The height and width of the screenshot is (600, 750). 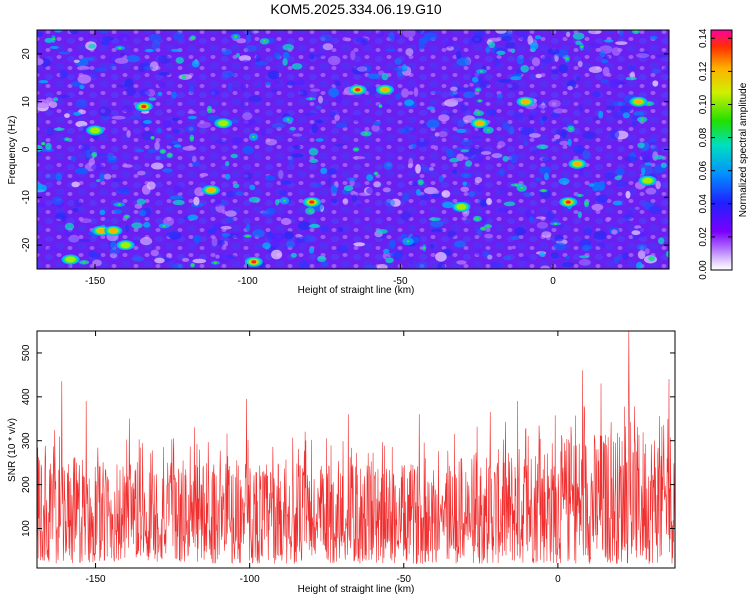 What do you see at coordinates (577, 164) in the screenshot?
I see `peak-core-orange` at bounding box center [577, 164].